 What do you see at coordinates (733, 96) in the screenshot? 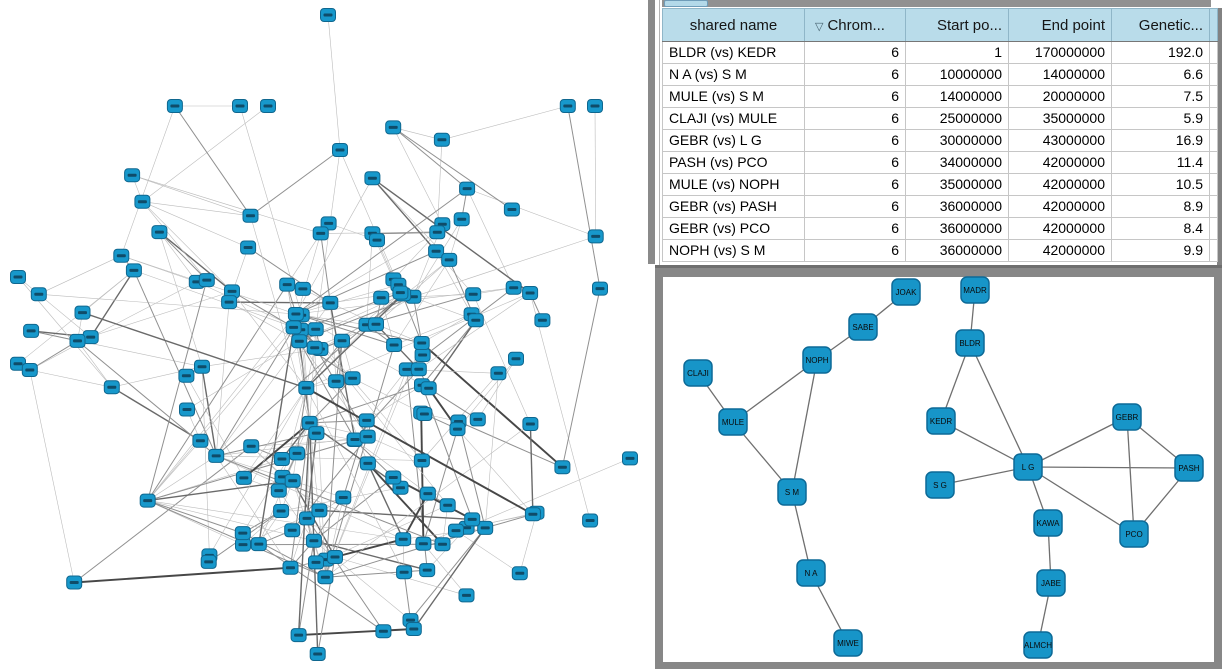
I see `table-cell: MULE (vs) S M` at bounding box center [733, 96].